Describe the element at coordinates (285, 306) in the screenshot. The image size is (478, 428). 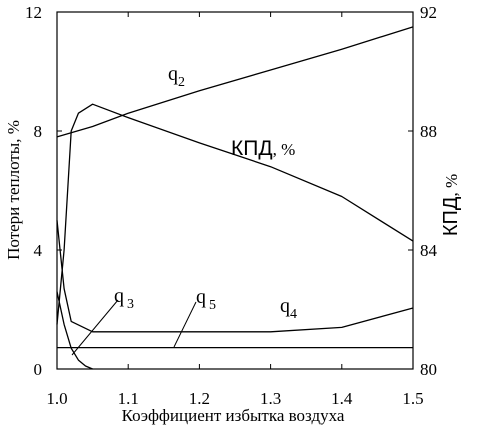
I see `series-label-q4-main: q` at that location.